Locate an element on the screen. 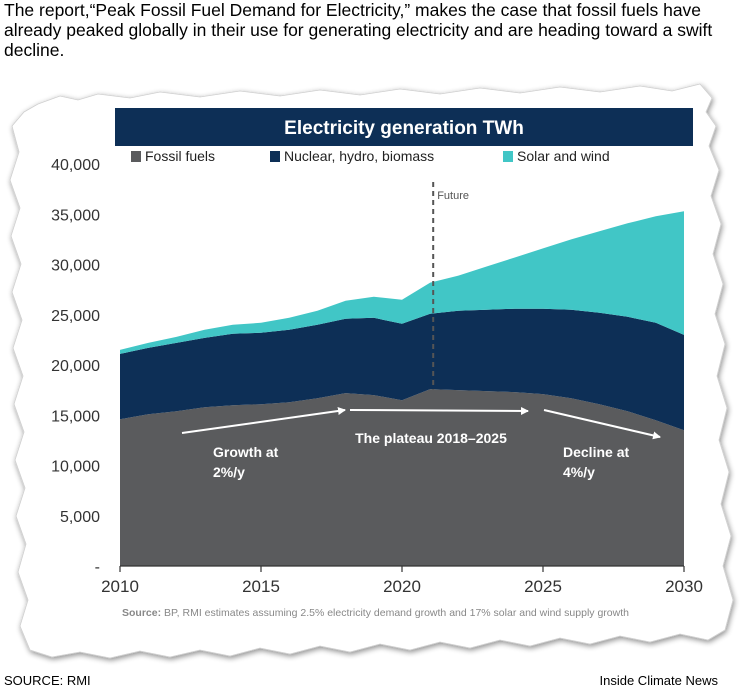  x-axis: 2010 2015 2020 2025 2030 is located at coordinates (402, 580).